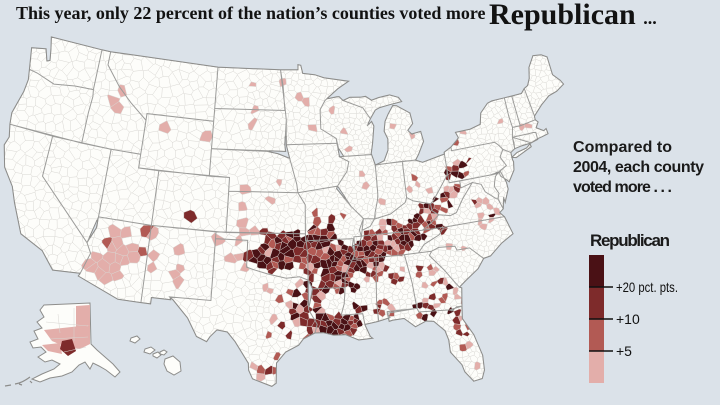  I want to click on svg-text: +5, so click(624, 351).